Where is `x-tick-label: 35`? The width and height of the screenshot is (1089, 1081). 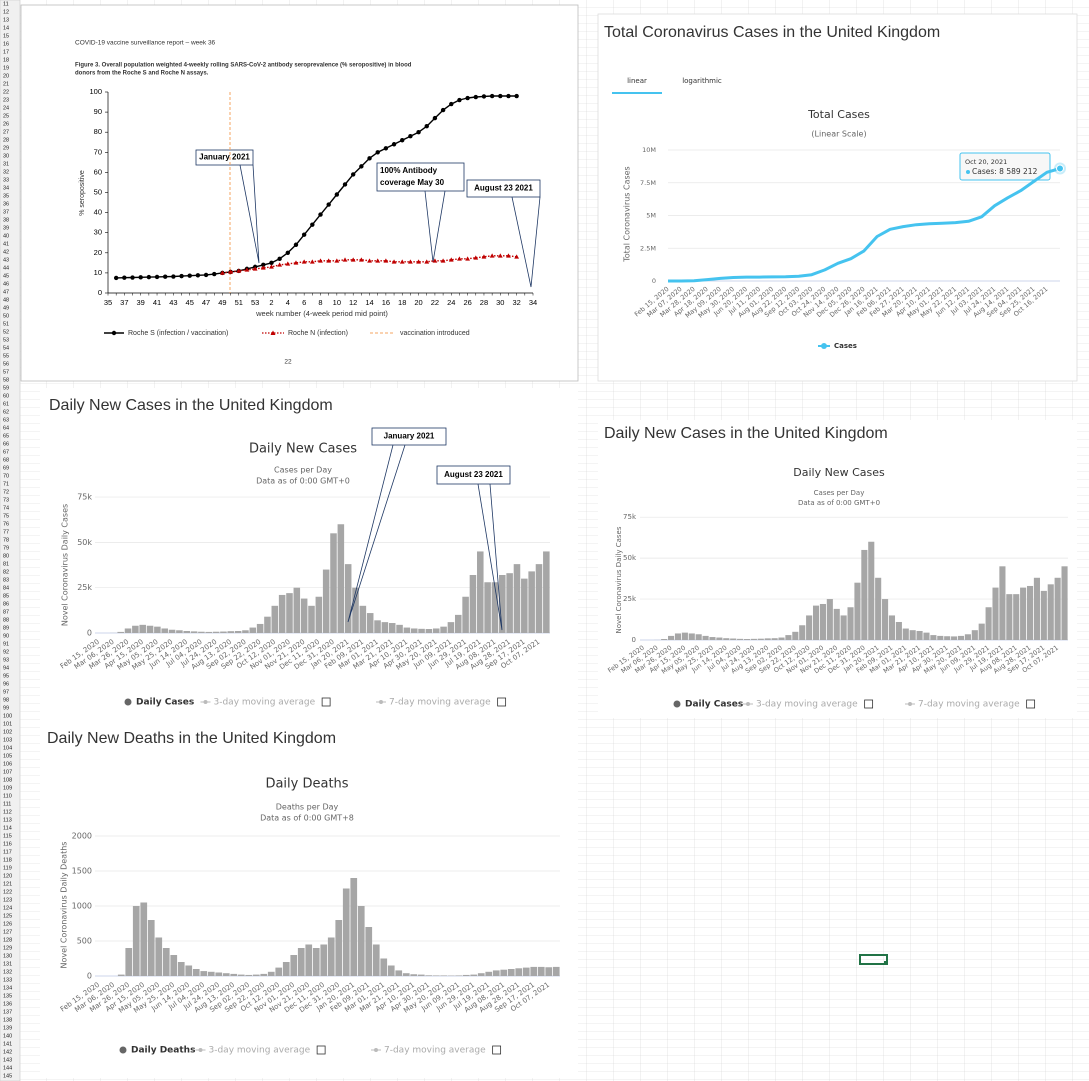
x-tick-label: 35 is located at coordinates (108, 302).